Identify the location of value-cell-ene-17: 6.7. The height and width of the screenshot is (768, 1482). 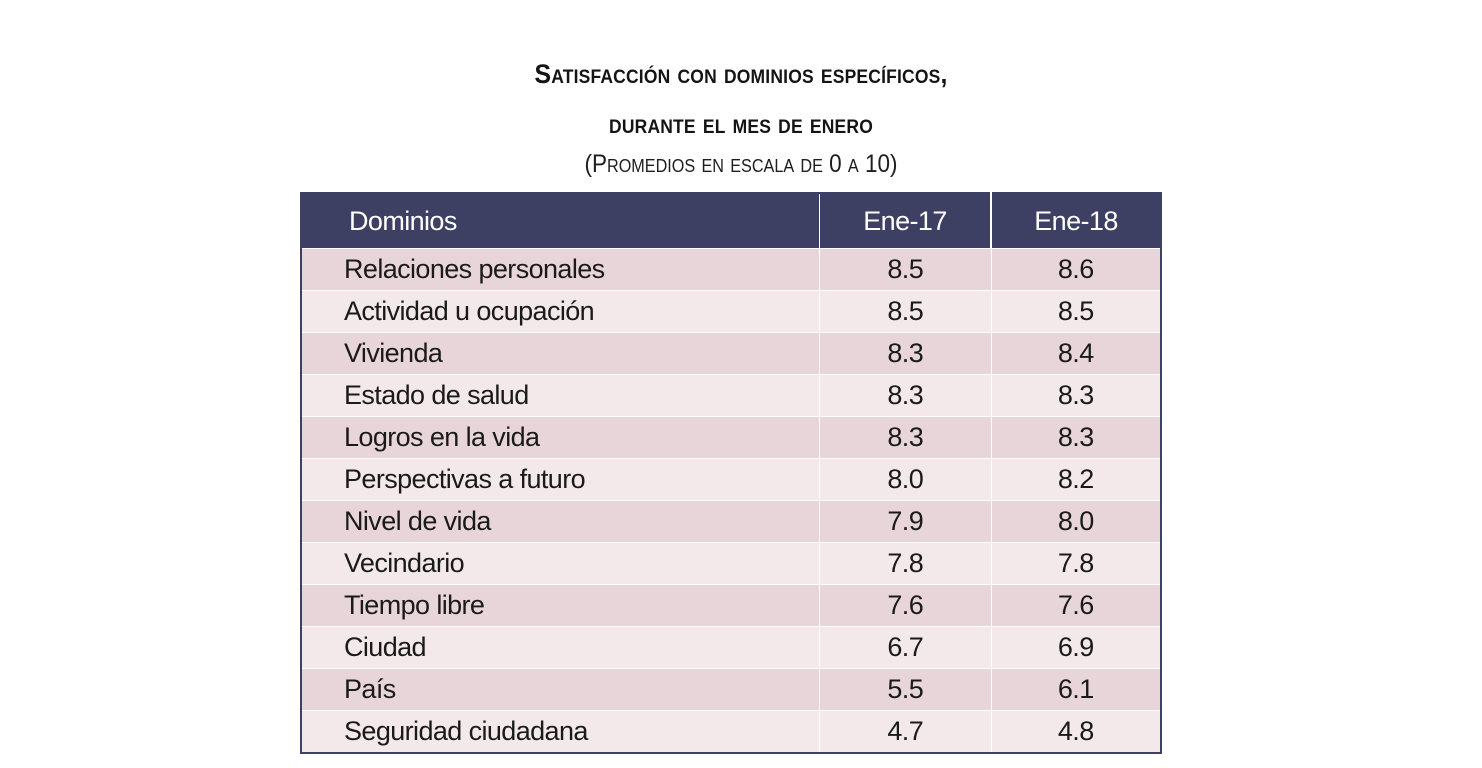
(905, 647).